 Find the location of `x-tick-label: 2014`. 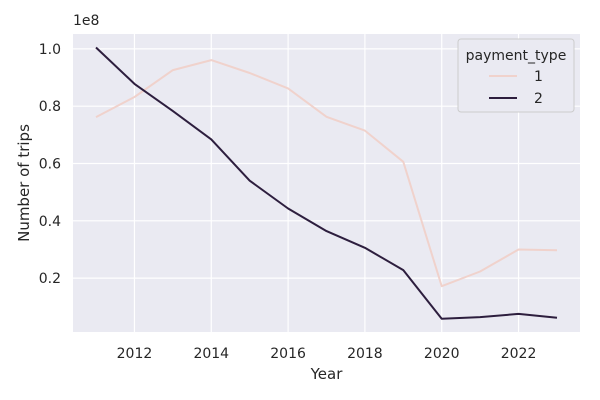

x-tick-label: 2014 is located at coordinates (211, 354).